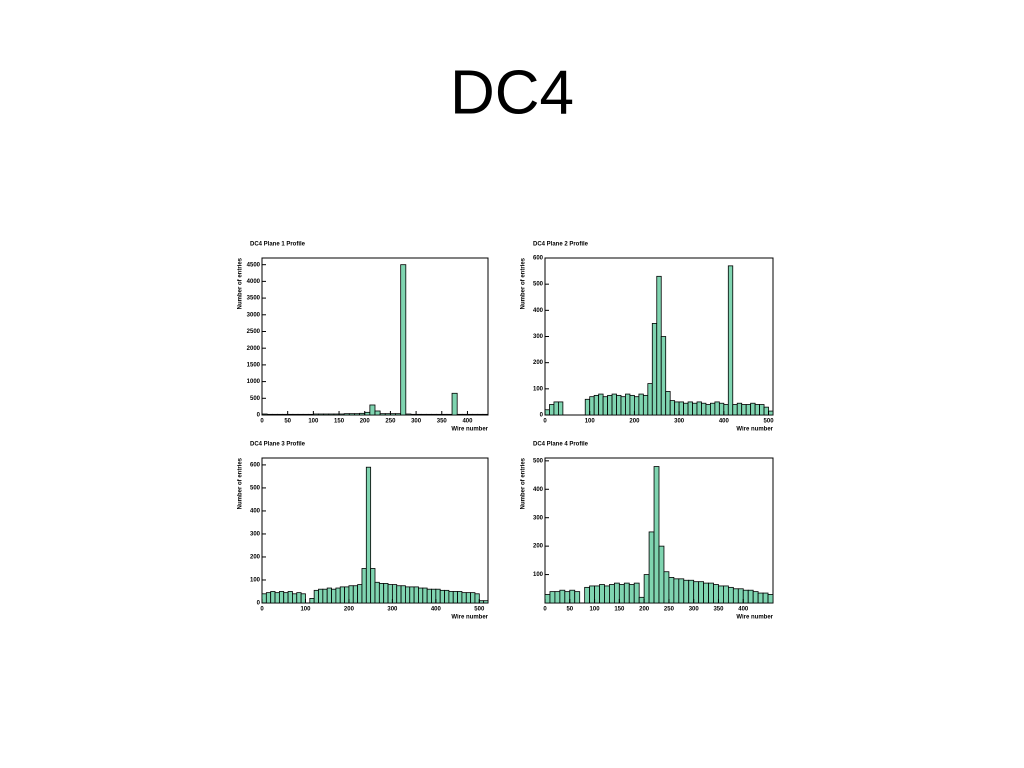  What do you see at coordinates (545, 610) in the screenshot?
I see `x-tick-label: 0` at bounding box center [545, 610].